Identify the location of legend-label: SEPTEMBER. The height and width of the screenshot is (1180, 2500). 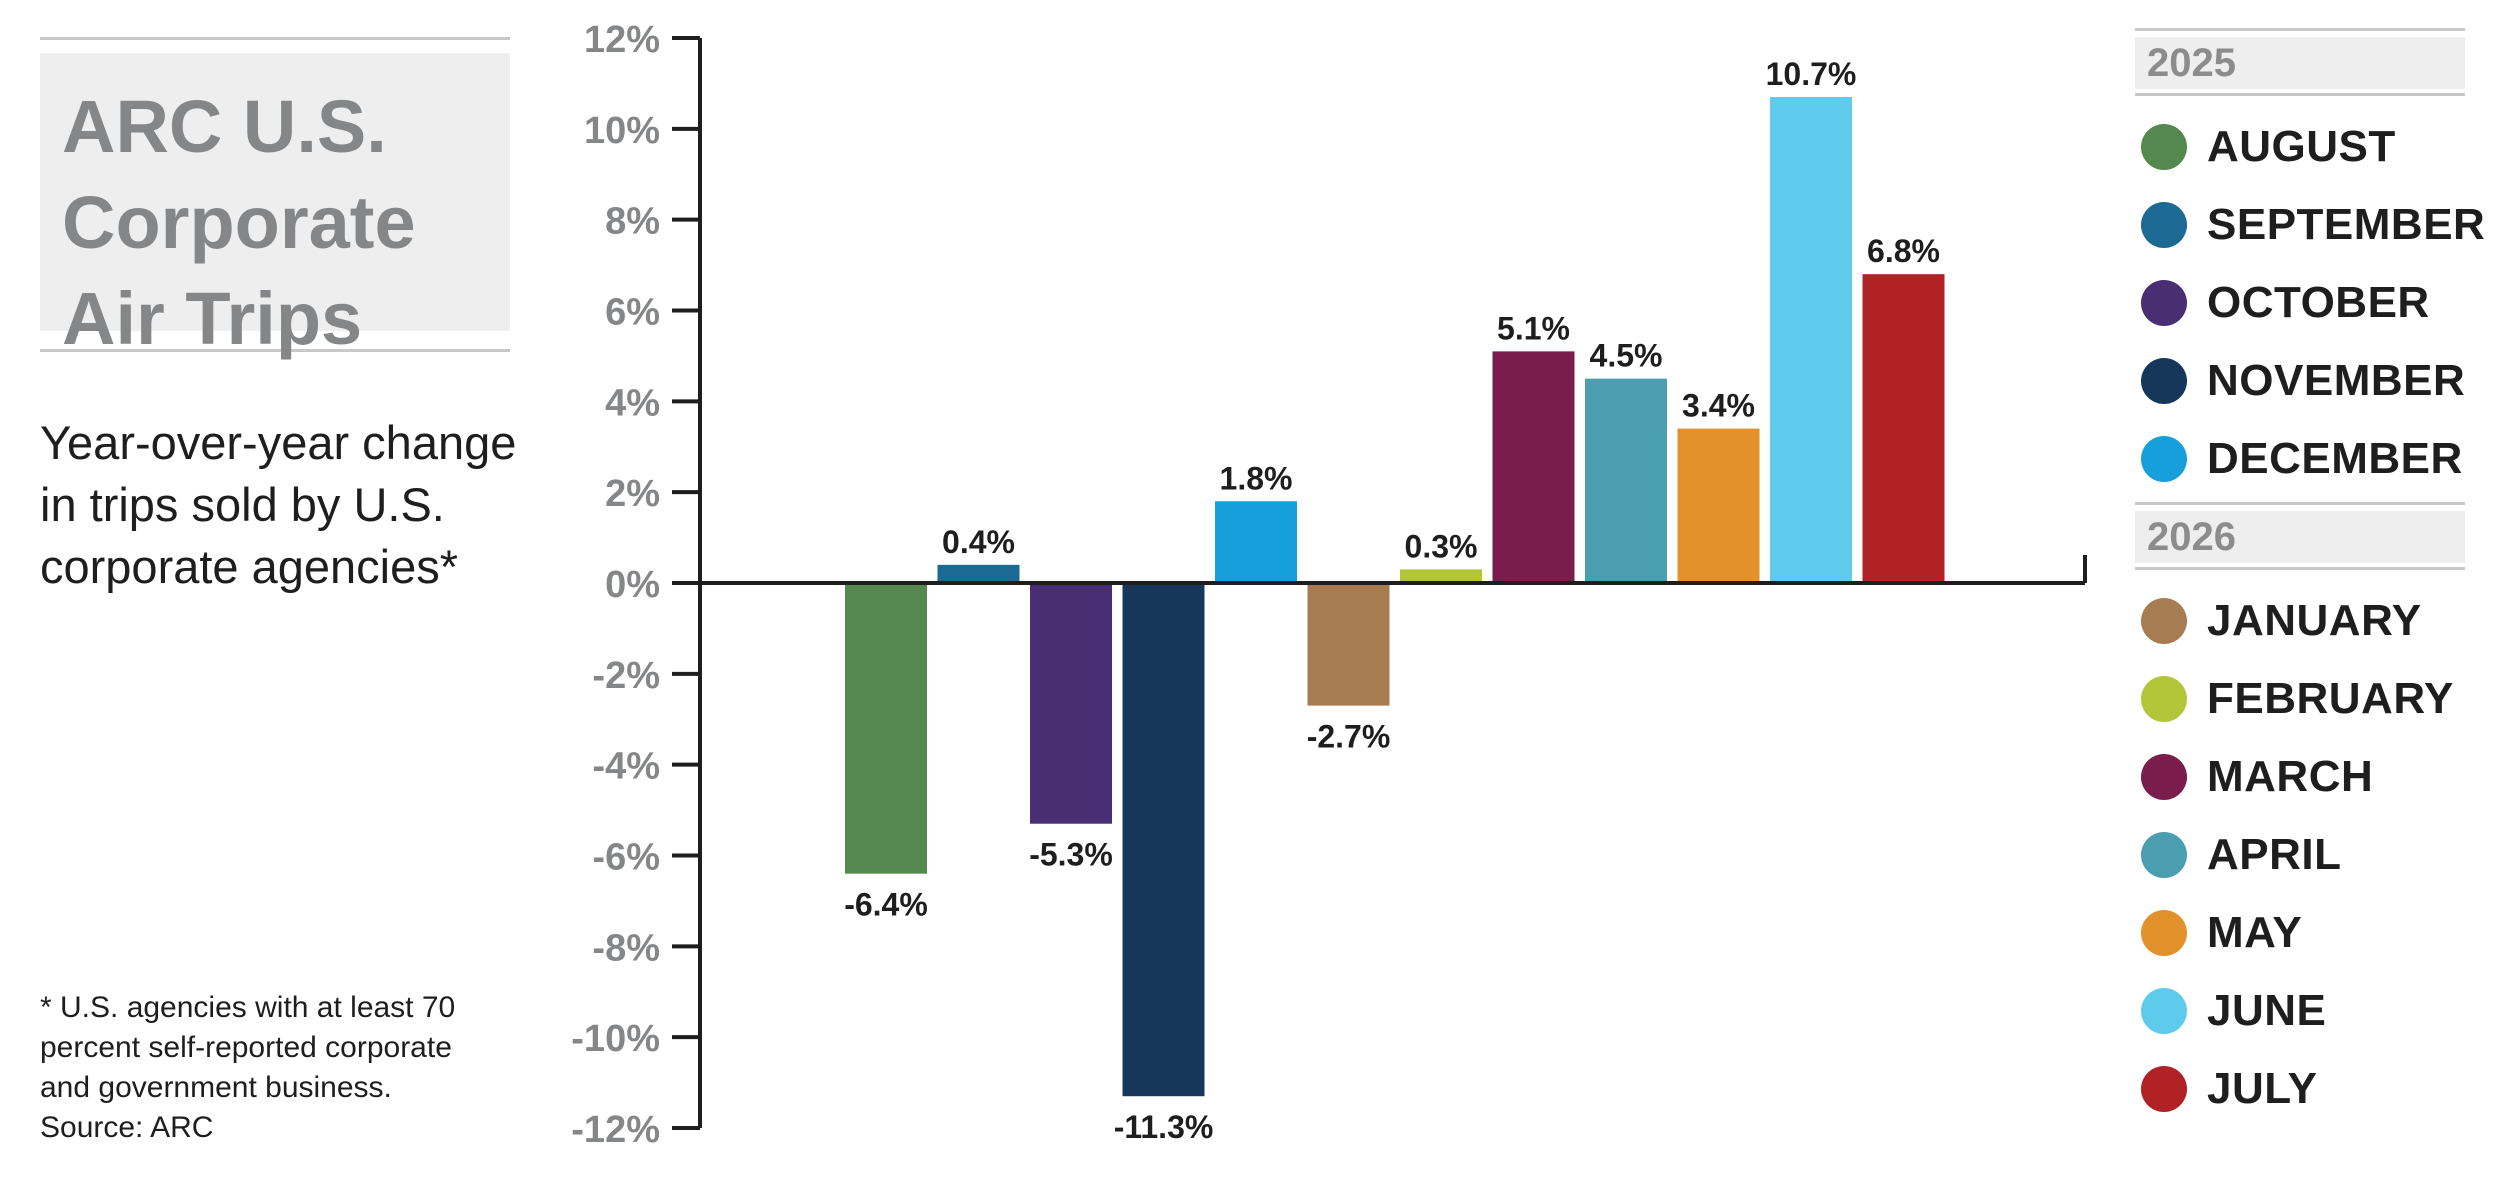
(2346, 224).